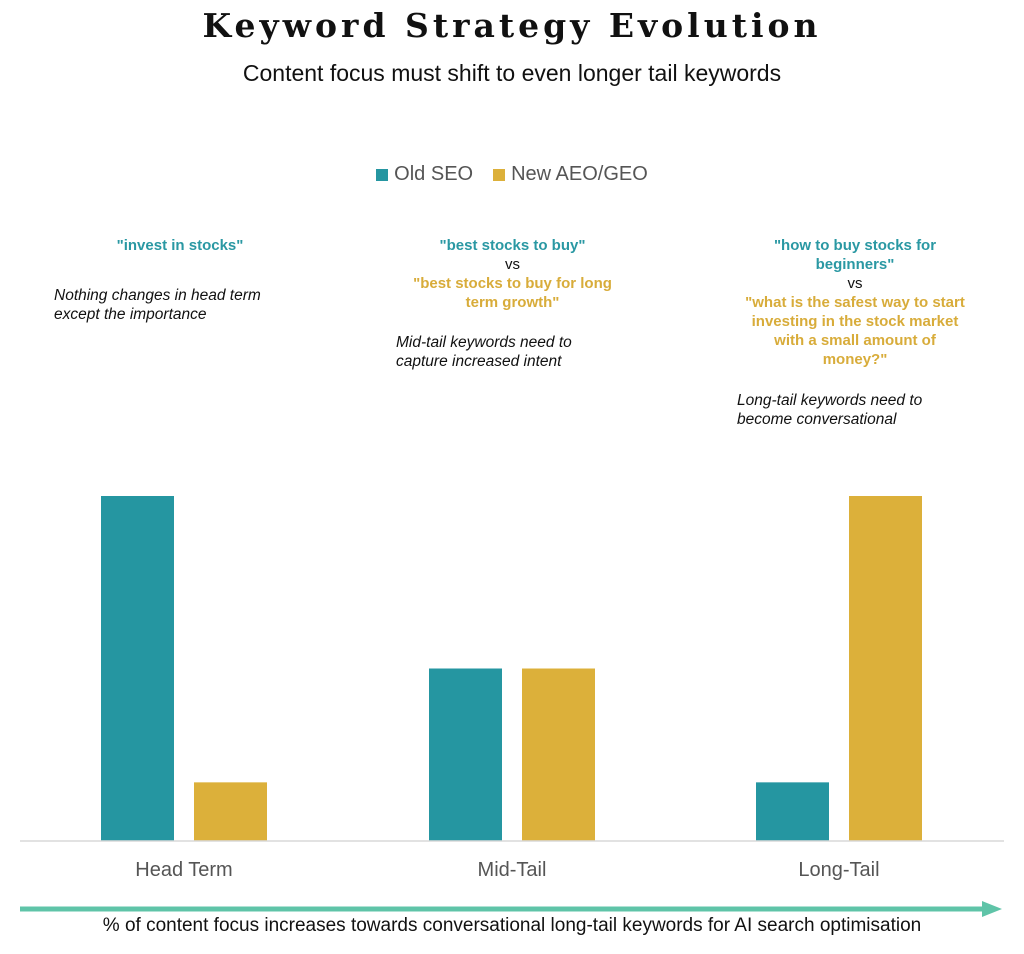 This screenshot has width=1024, height=954. Describe the element at coordinates (579, 174) in the screenshot. I see `legend-label-new: New AEO/GEO` at that location.